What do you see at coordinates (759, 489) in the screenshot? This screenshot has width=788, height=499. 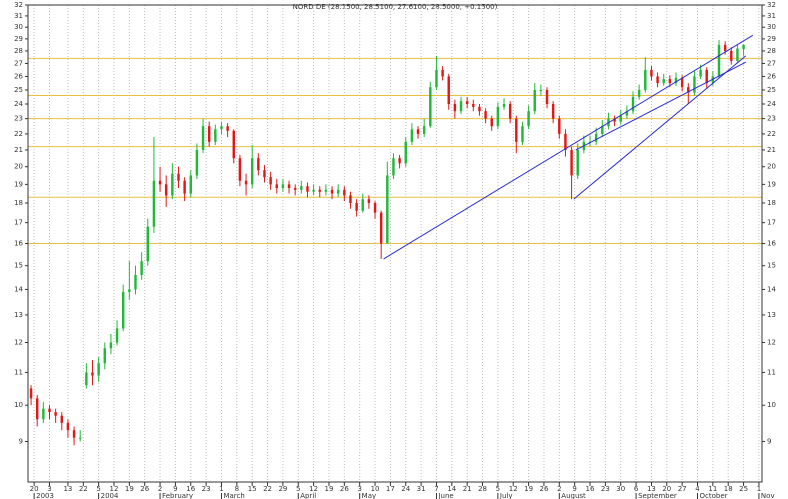 I see `x-tick-label: 1` at bounding box center [759, 489].